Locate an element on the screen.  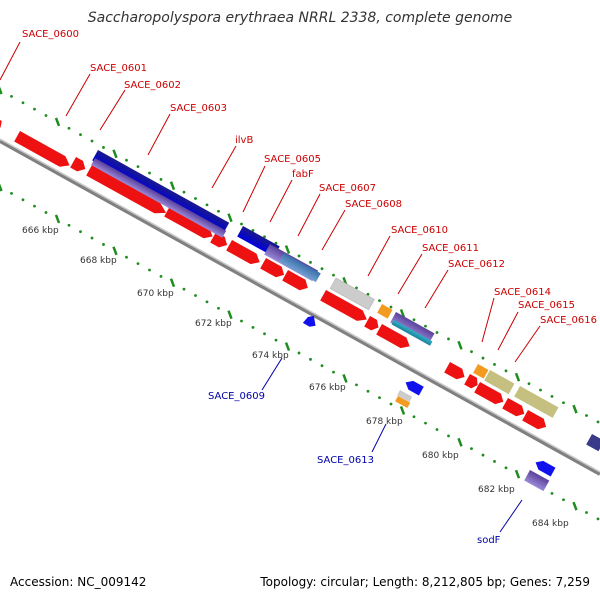
gene-label: SACE_0600 is located at coordinates (50, 34).